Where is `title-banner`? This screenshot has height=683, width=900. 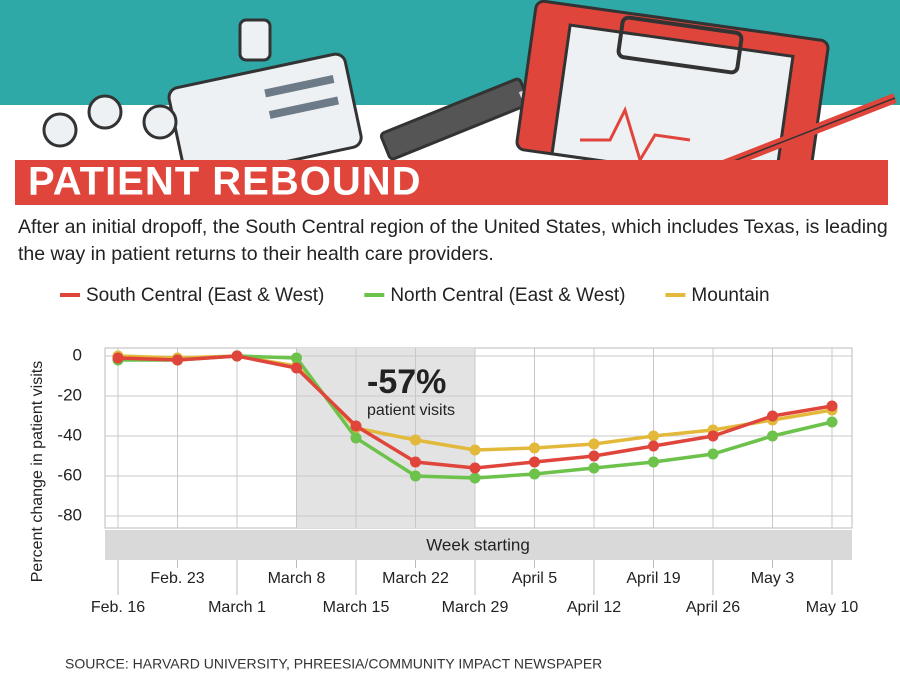 title-banner is located at coordinates (451, 182).